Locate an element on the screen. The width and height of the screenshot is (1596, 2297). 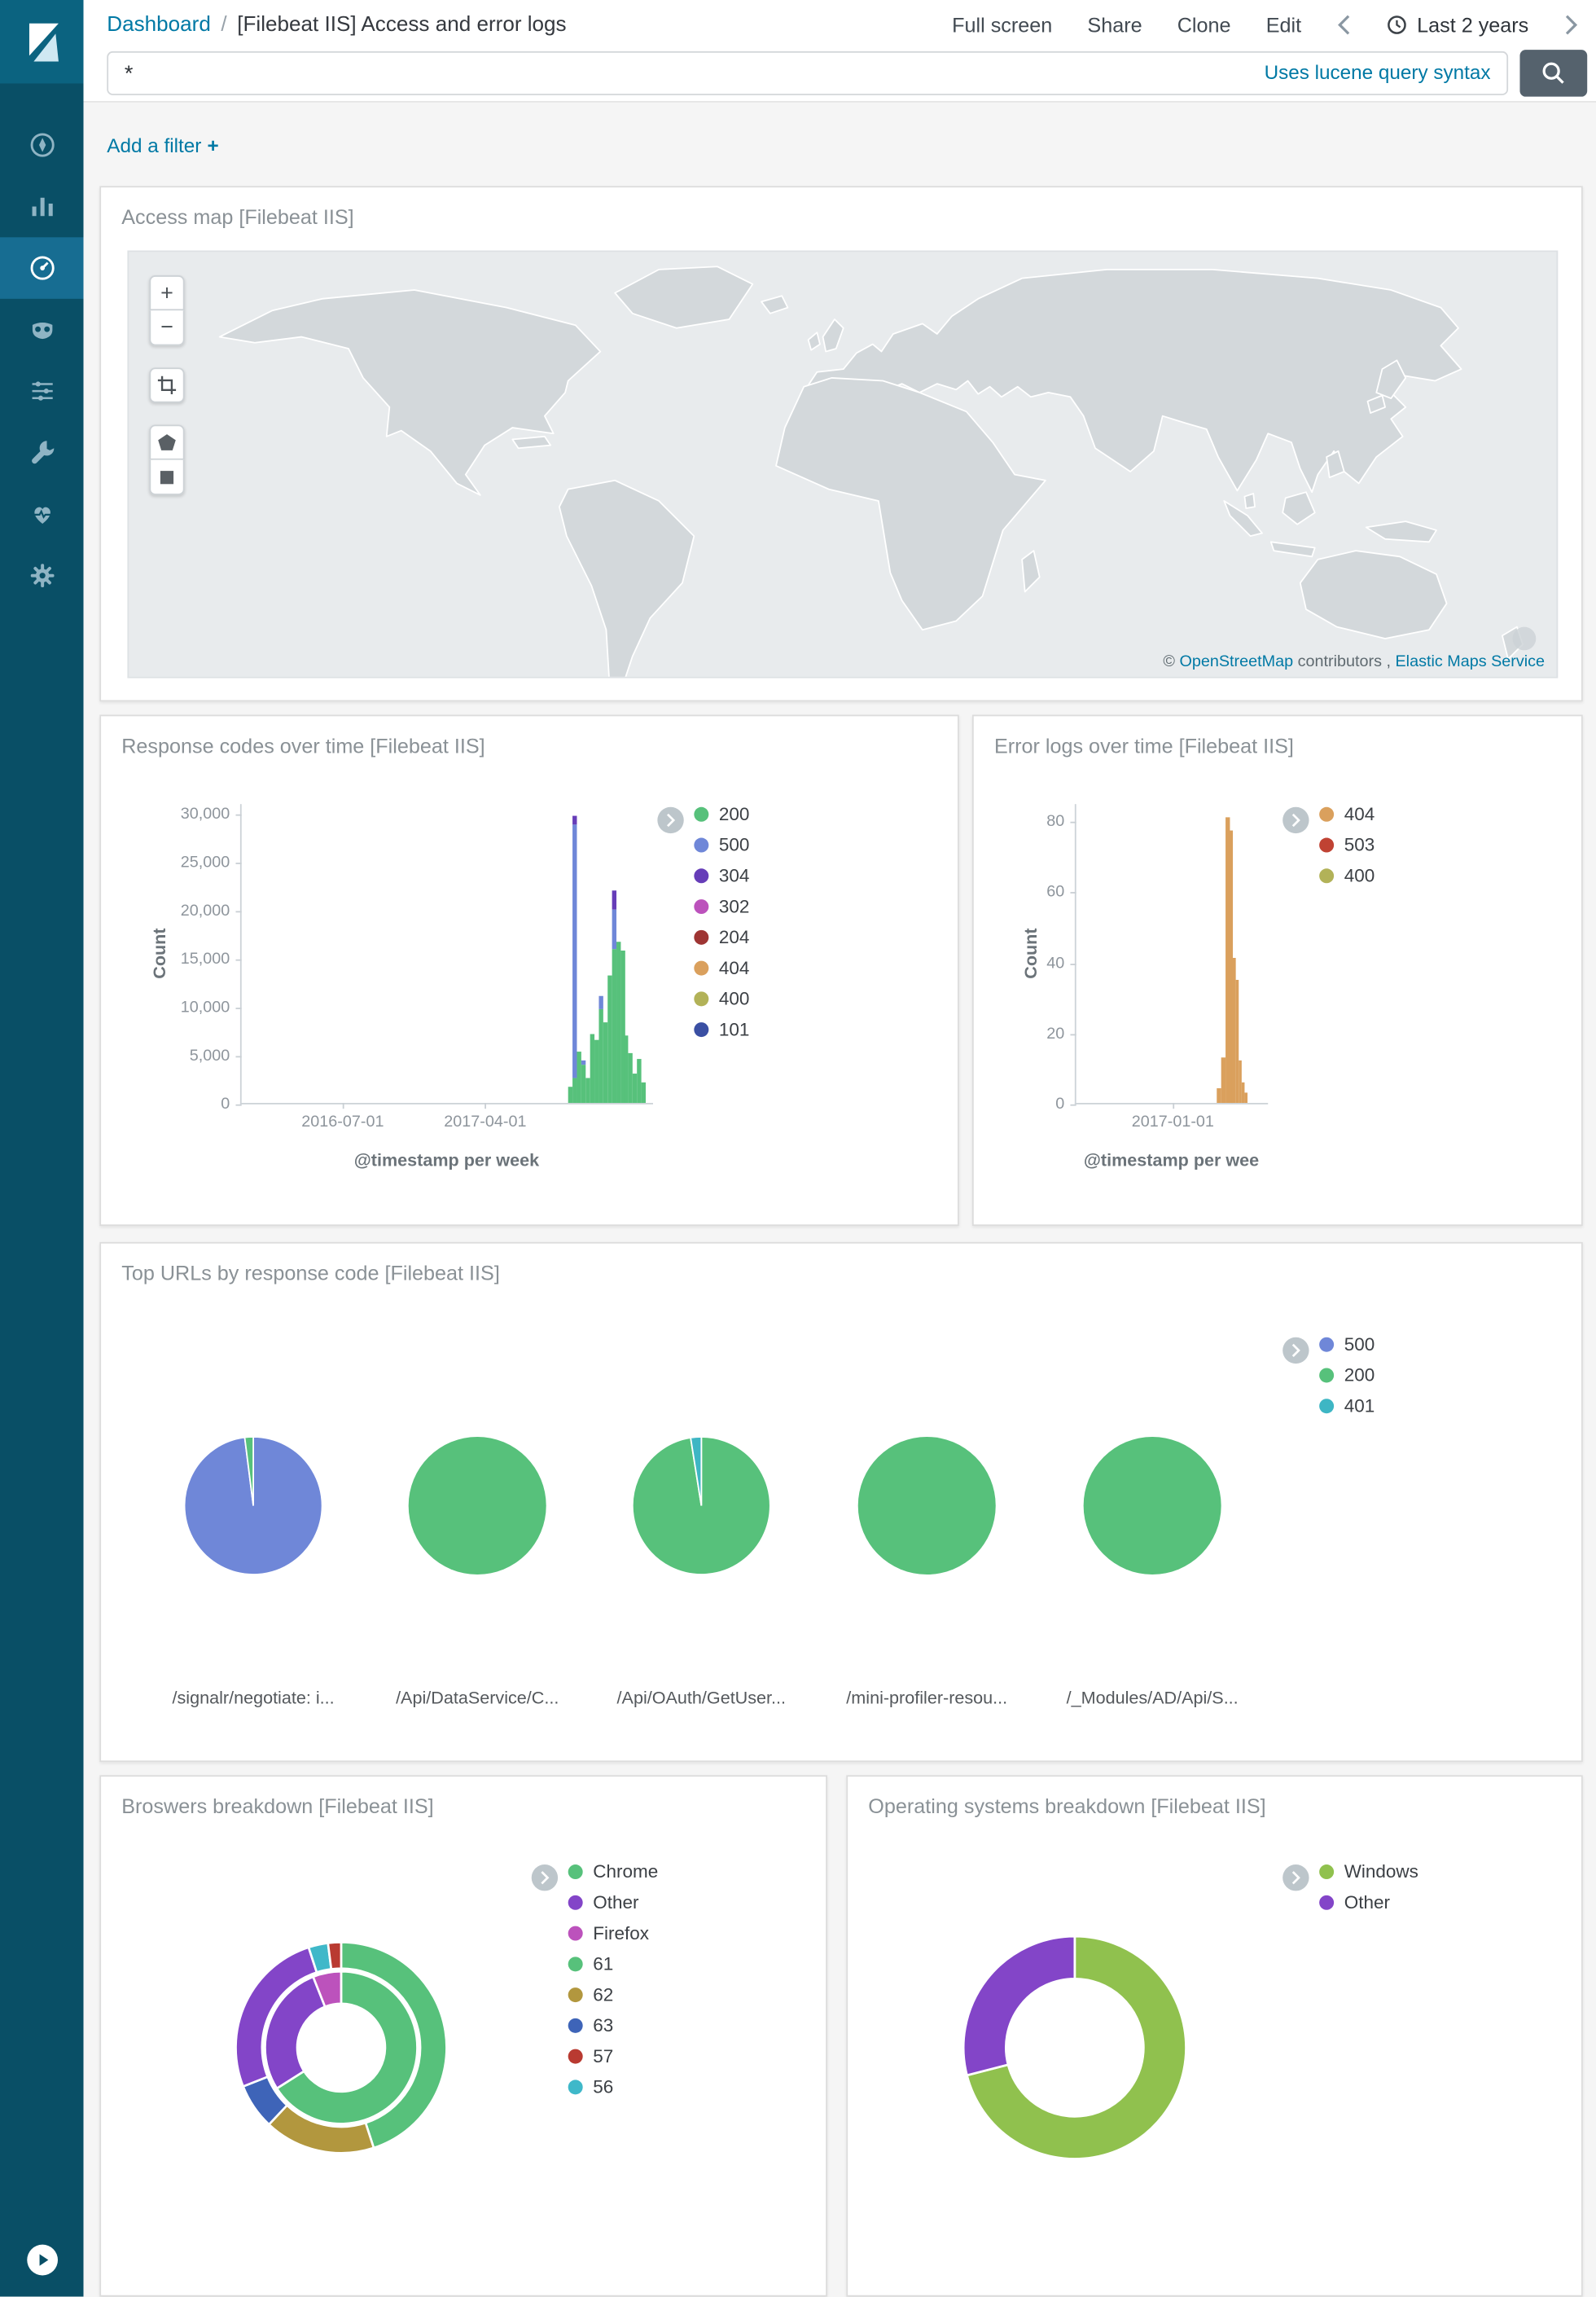
legend-item-302: 302 is located at coordinates (721, 905).